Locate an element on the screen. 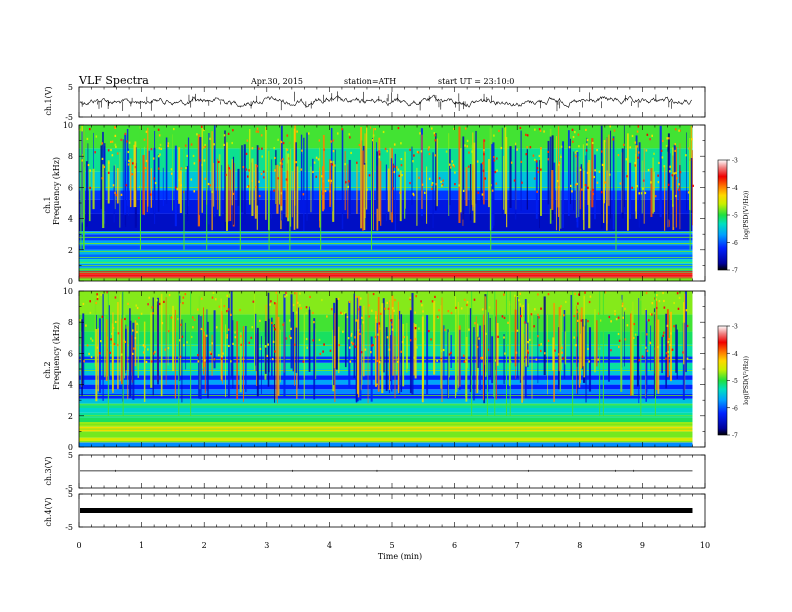 Image resolution: width=792 pixels, height=612 pixels. y-tick-label: 10 is located at coordinates (68, 125).